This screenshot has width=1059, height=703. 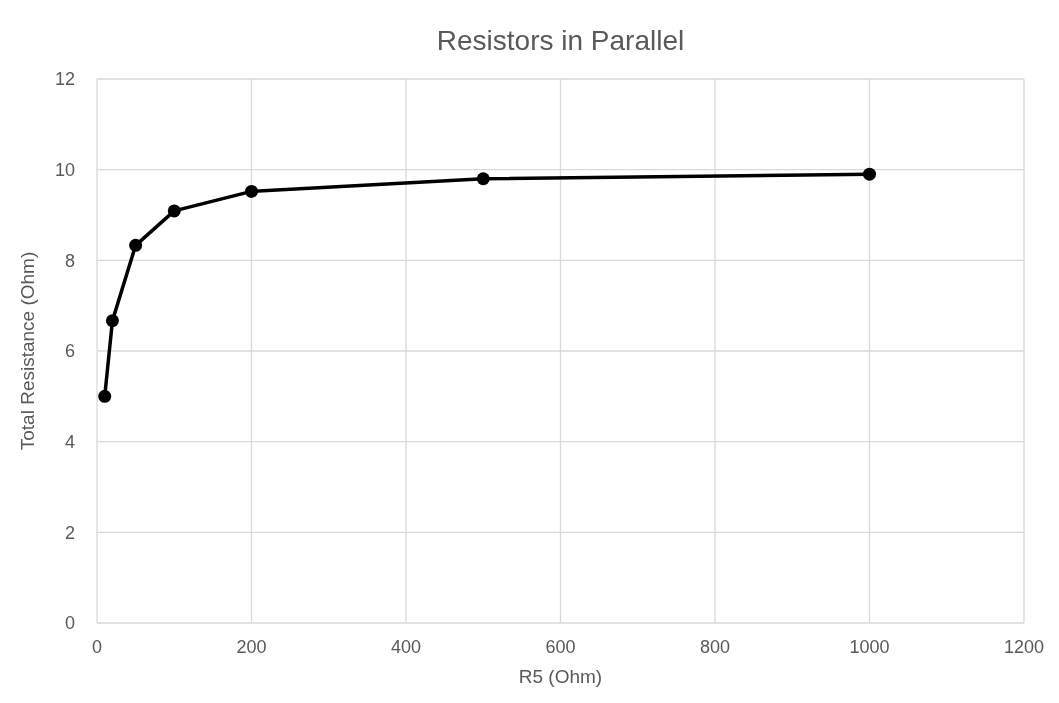 What do you see at coordinates (406, 647) in the screenshot?
I see `x-tick-label: 400` at bounding box center [406, 647].